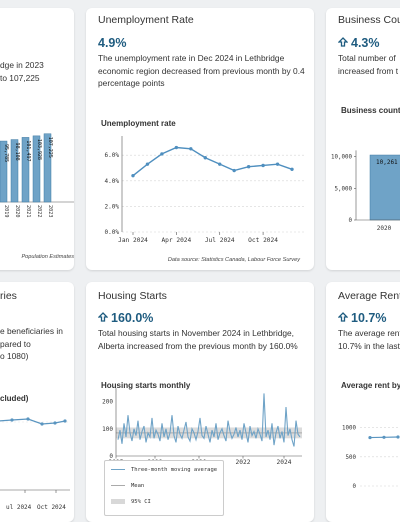  Describe the element at coordinates (263, 240) in the screenshot. I see `unemployment-x-tick: Oct 2024` at that location.